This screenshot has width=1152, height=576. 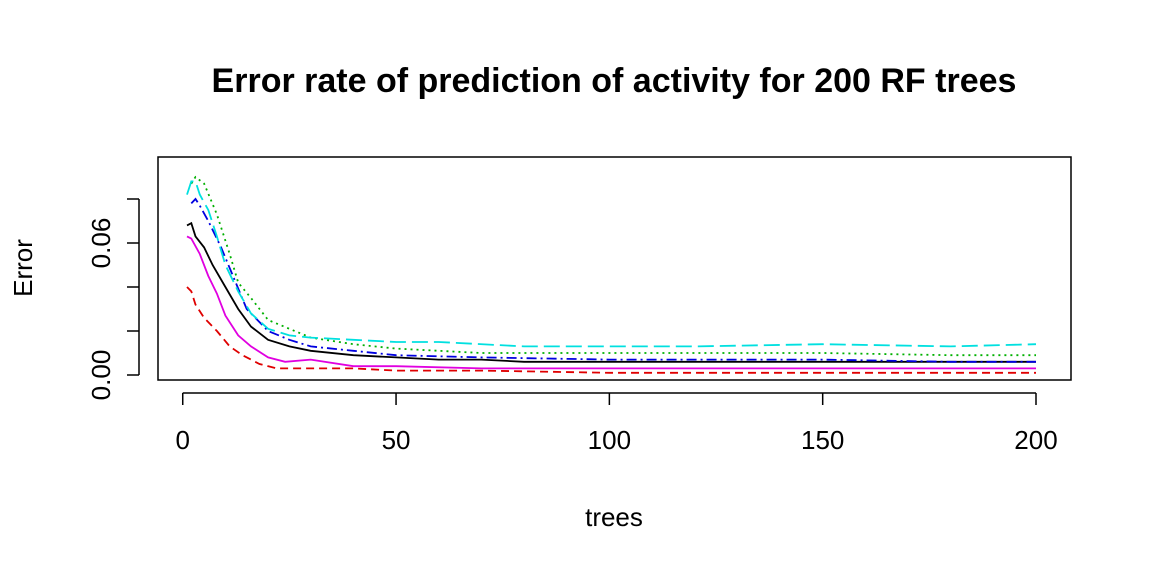 What do you see at coordinates (616, 423) in the screenshot?
I see `x-axis: 0 50 100 150 200` at bounding box center [616, 423].